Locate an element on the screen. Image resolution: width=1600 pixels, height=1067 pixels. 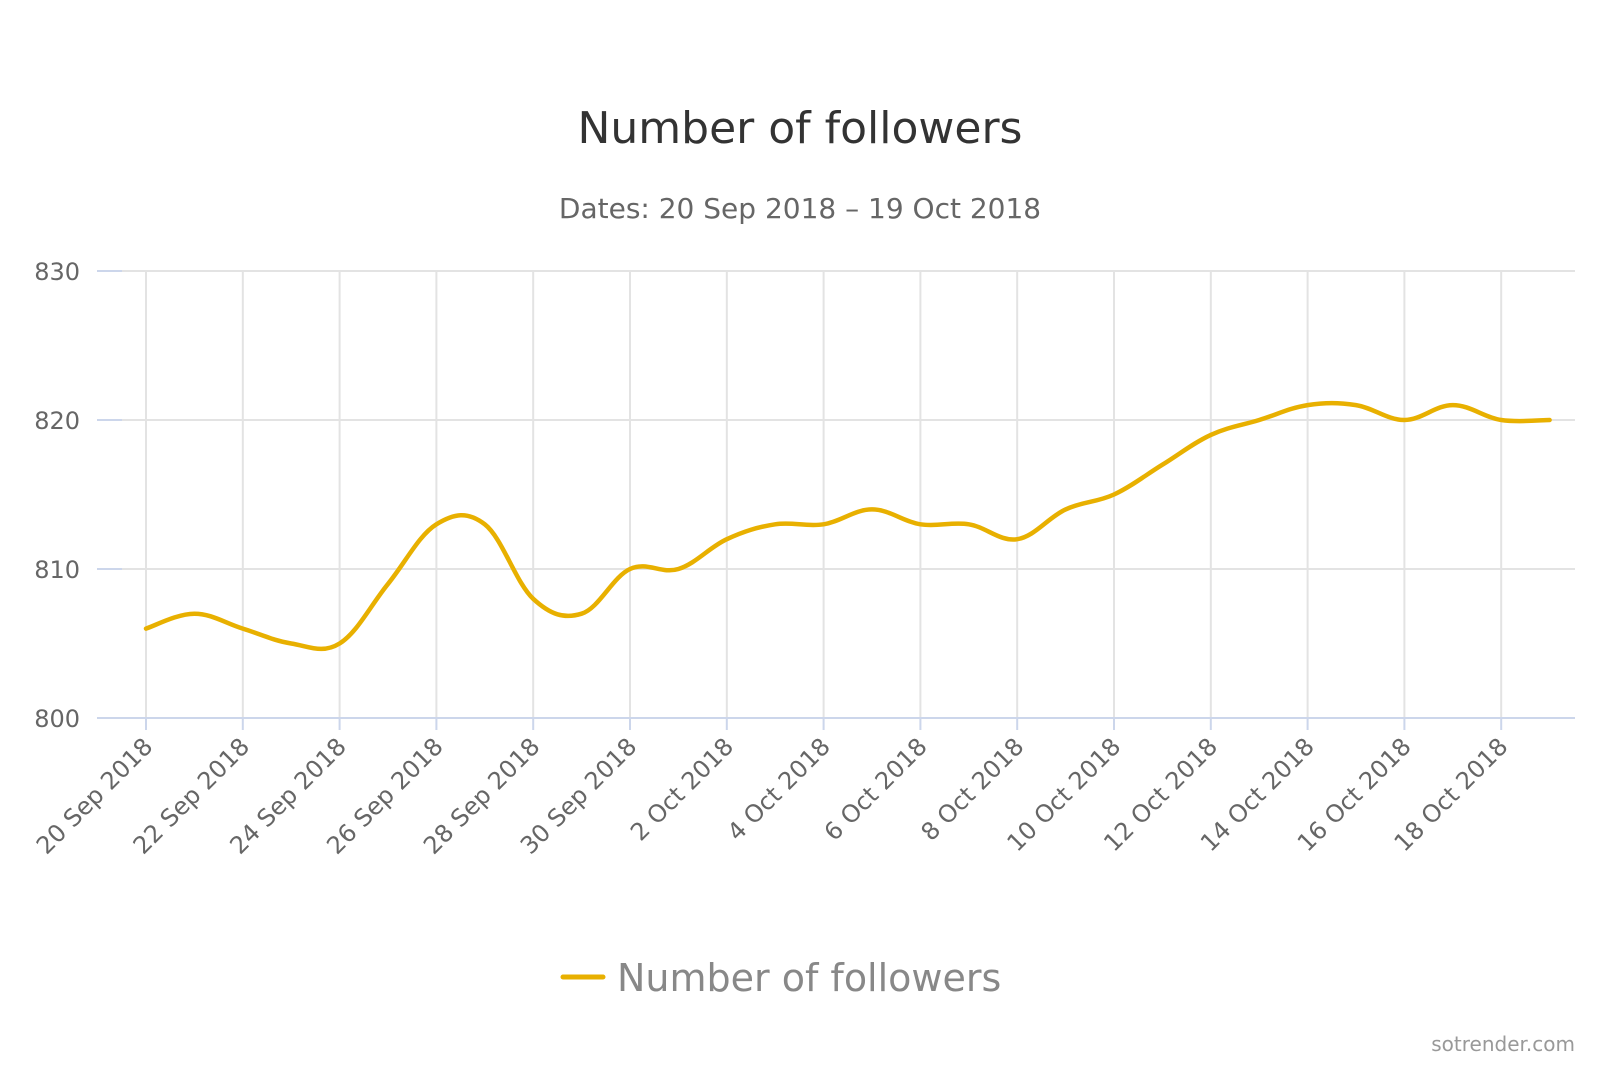
x-tick-label: 6 Oct 2018 is located at coordinates (876, 789).